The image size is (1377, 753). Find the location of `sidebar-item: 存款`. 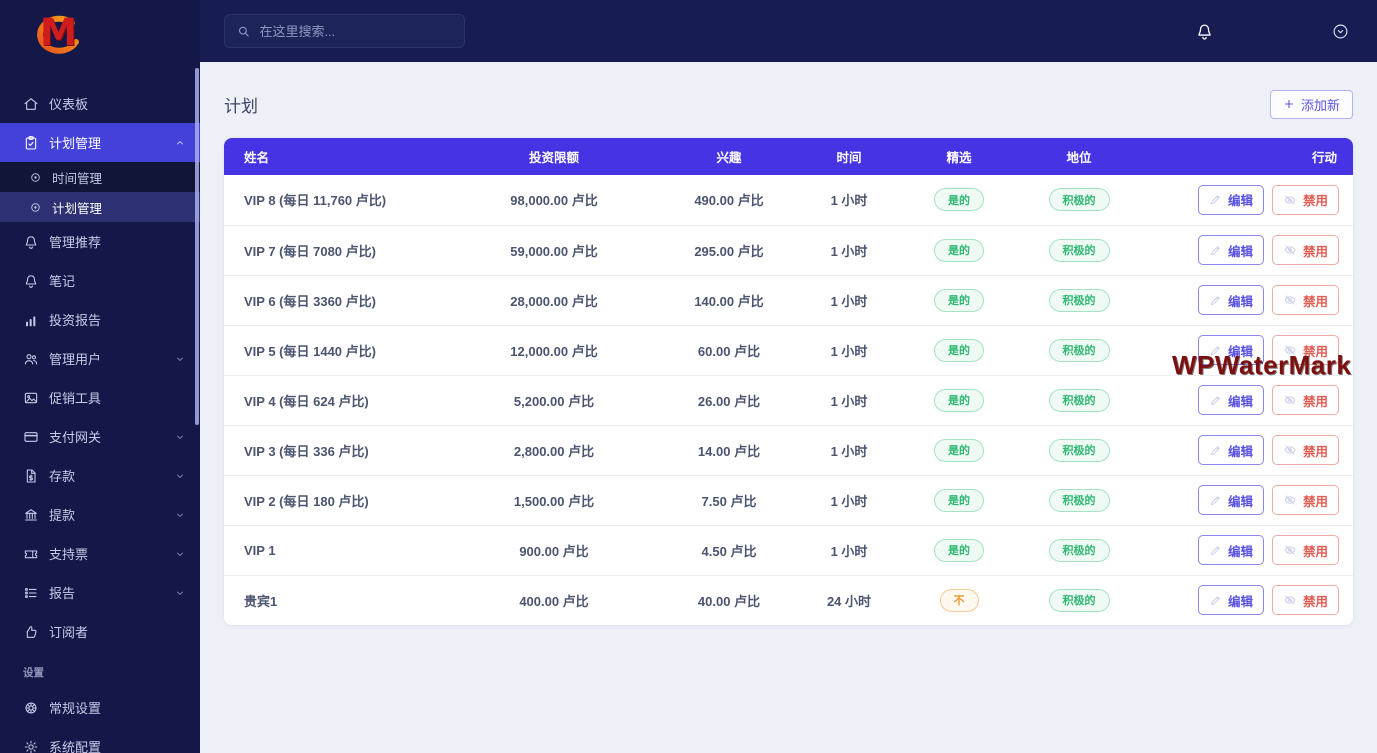

sidebar-item: 存款 is located at coordinates (100, 475).